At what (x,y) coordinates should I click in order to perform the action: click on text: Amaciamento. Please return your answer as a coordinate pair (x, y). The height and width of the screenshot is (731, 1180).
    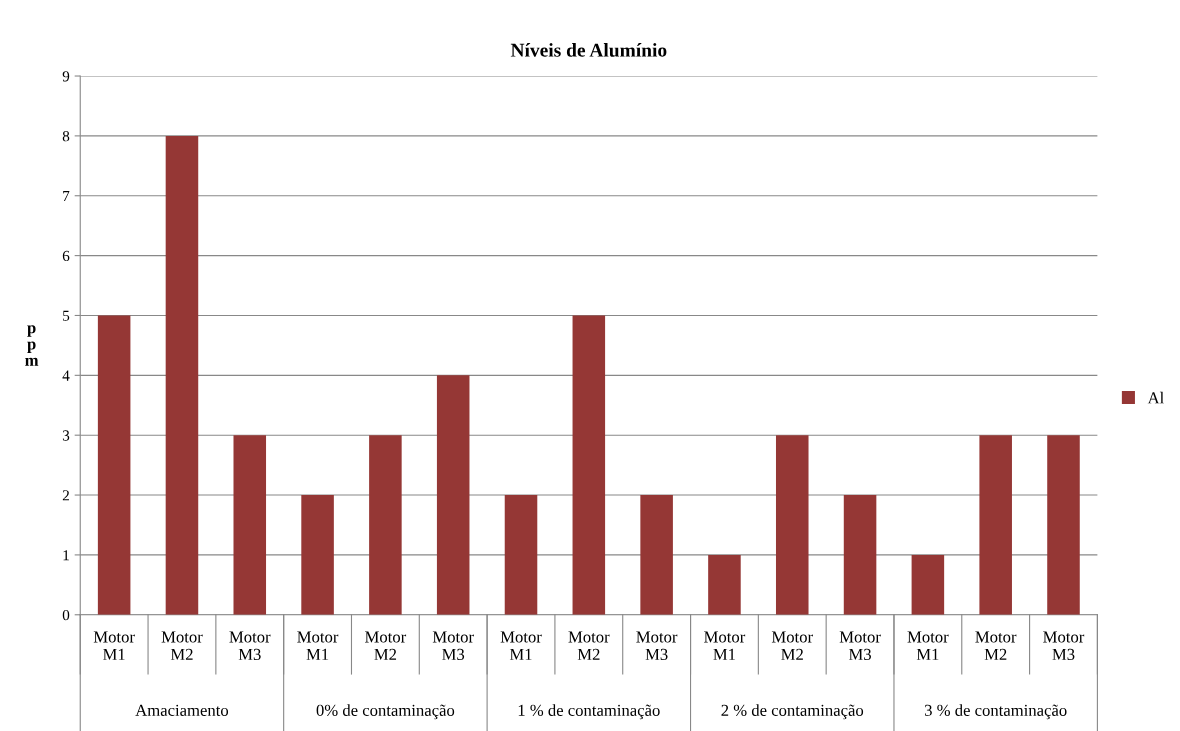
    Looking at the image, I should click on (182, 710).